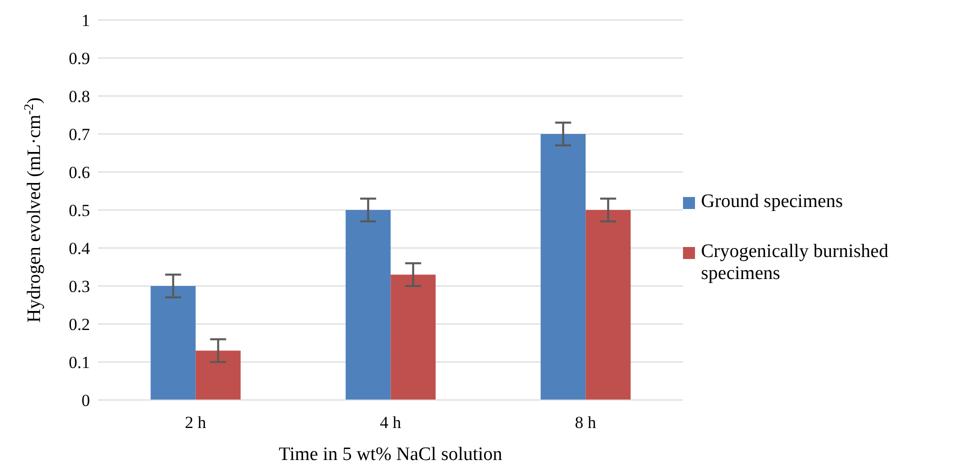  Describe the element at coordinates (79, 286) in the screenshot. I see `y-tick-label: 0.3` at that location.